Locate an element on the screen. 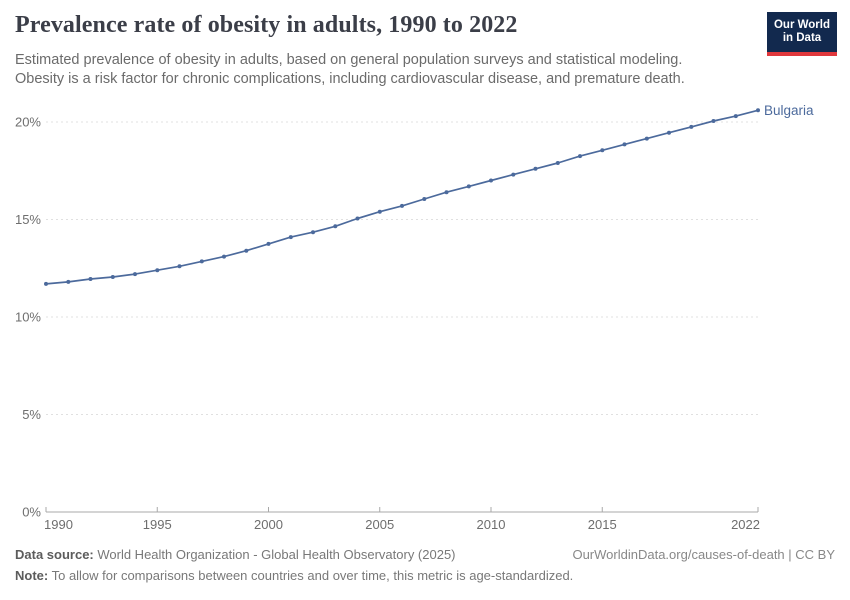  x-axis-tick-label: 2005 is located at coordinates (379, 524).